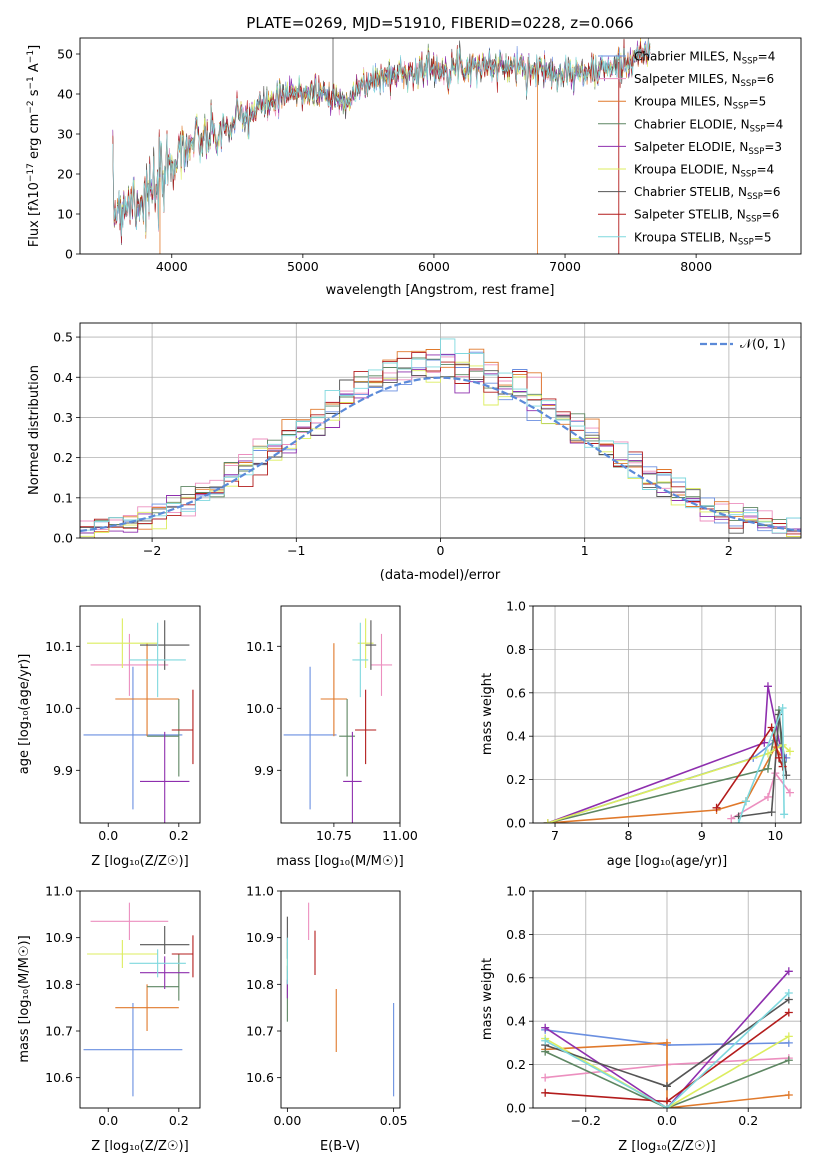 This screenshot has width=819, height=1170. I want to click on ageZ-ylabel: age [log₁₀(age/yr)], so click(24, 714).